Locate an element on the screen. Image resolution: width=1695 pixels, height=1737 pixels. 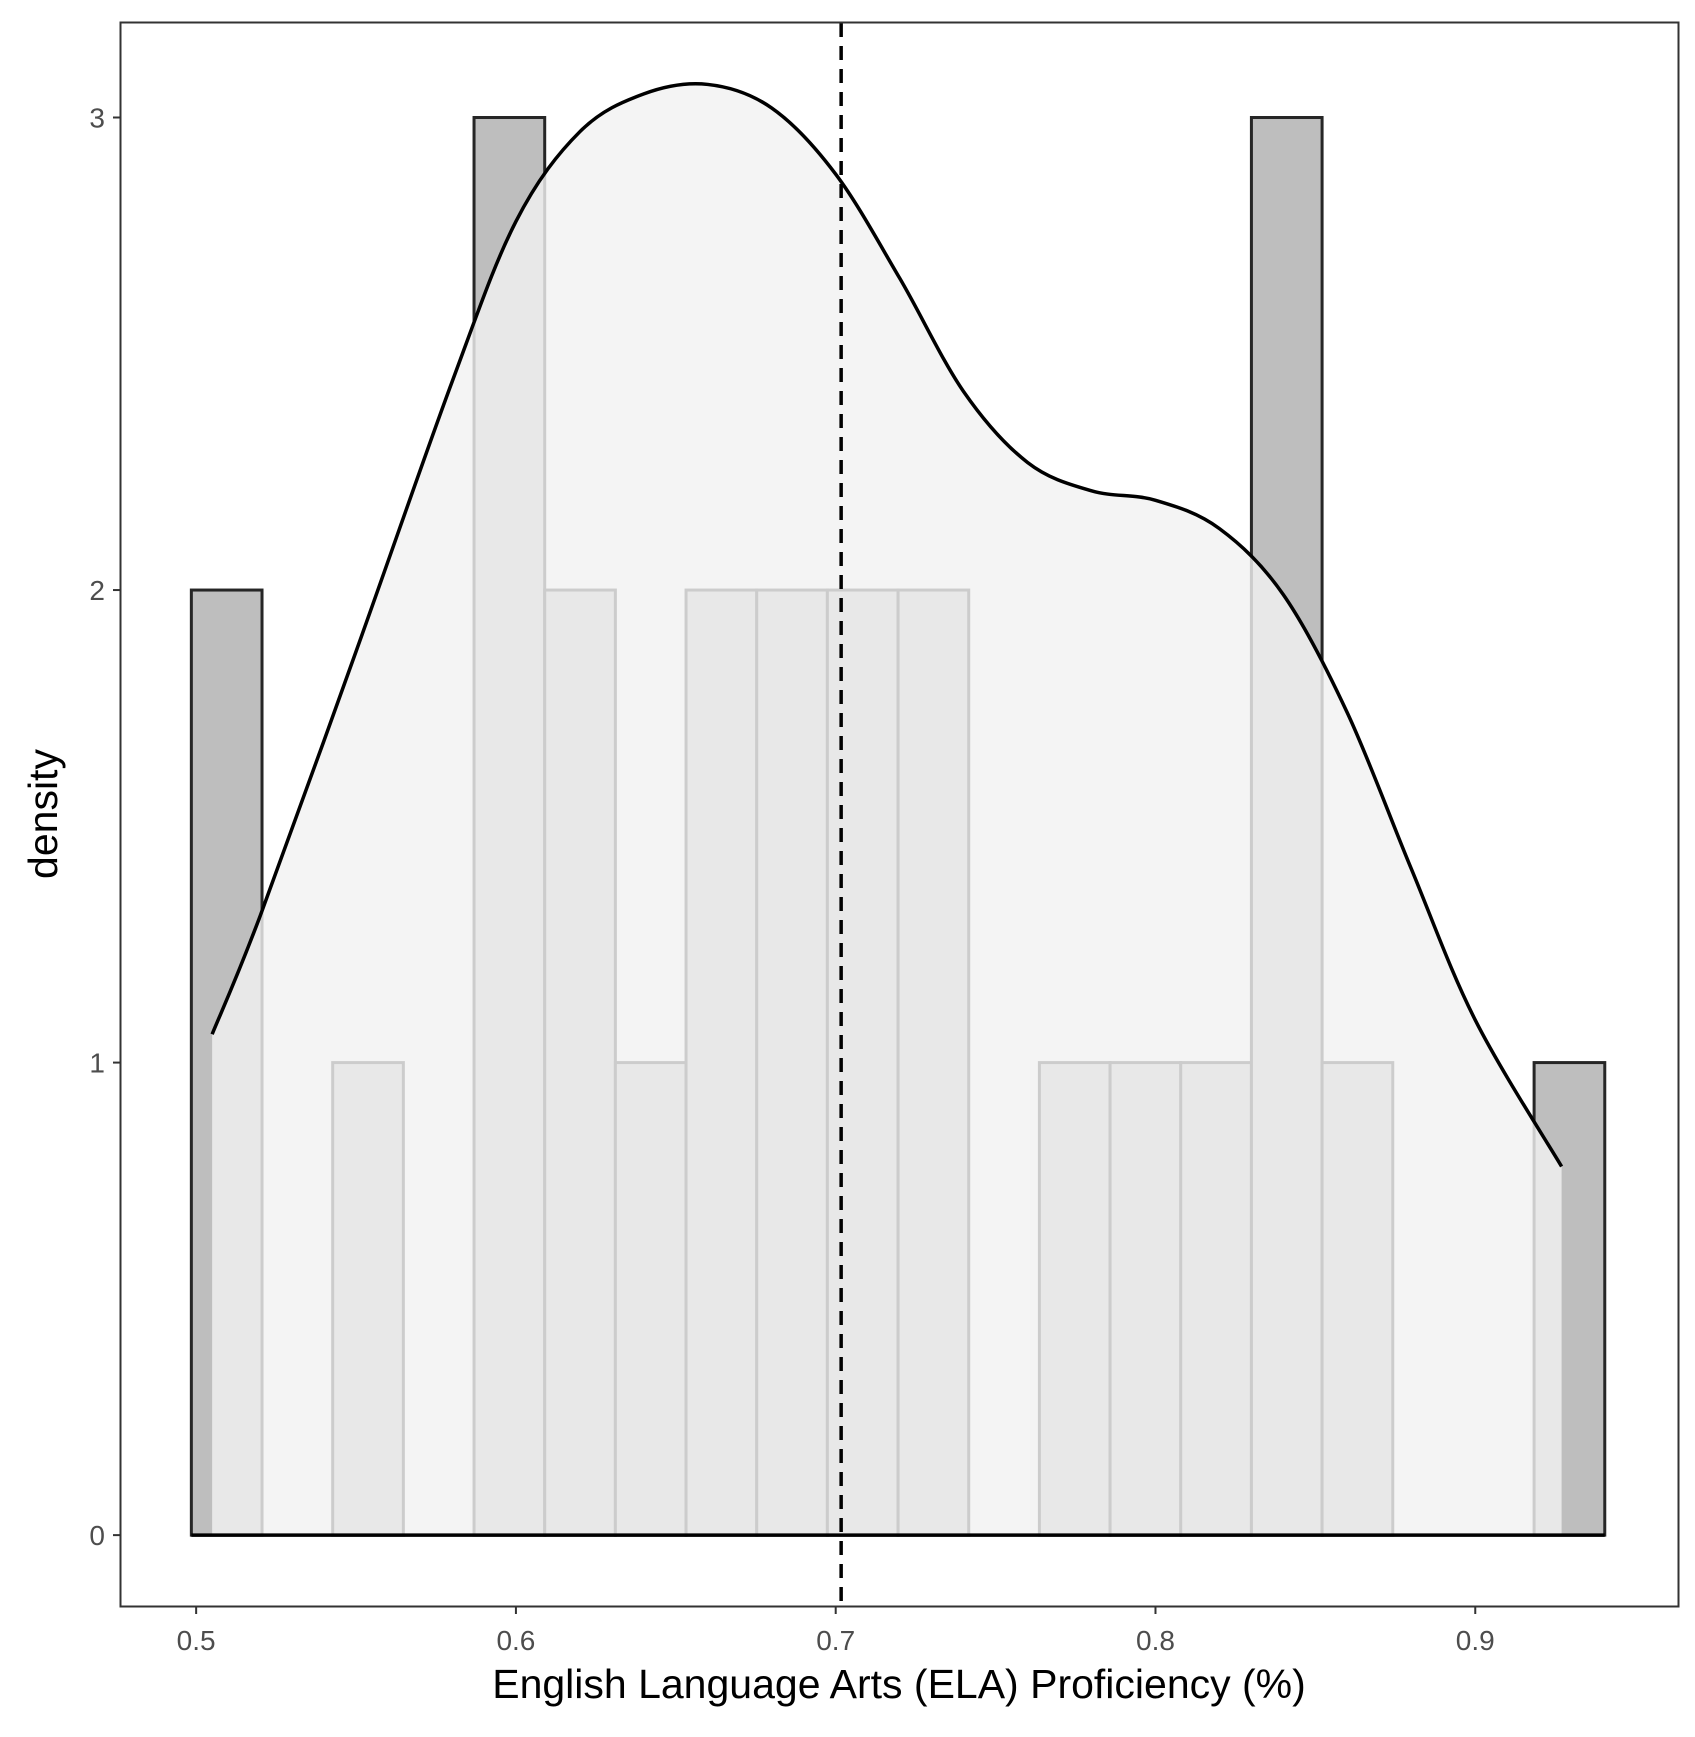
x-tick-label: 0.8 is located at coordinates (1155, 1640).